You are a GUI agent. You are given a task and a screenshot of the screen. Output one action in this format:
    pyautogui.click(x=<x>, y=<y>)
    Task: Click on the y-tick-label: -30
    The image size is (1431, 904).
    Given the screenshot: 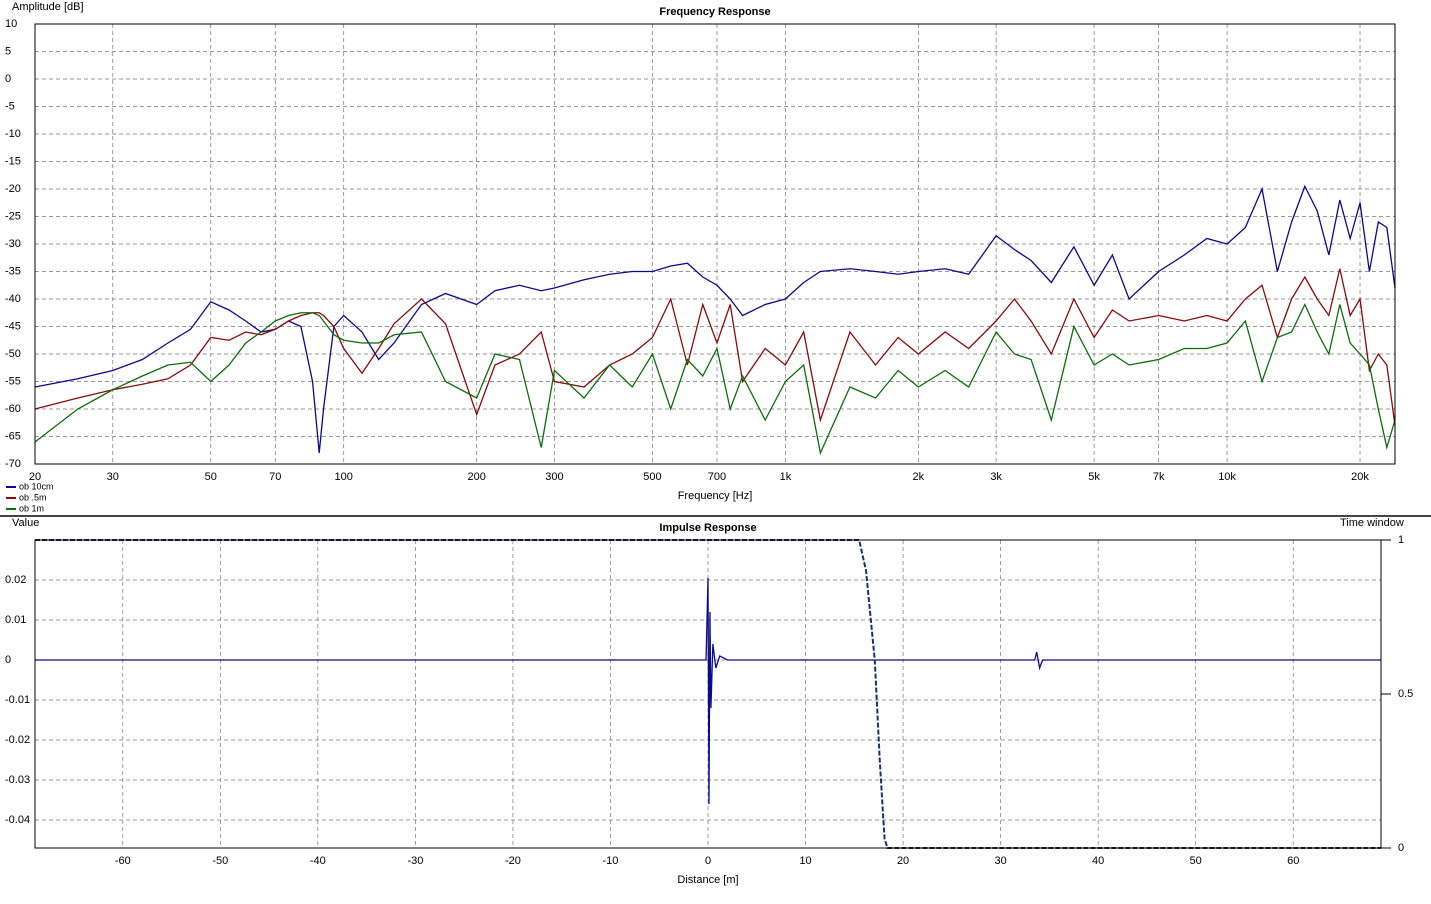 What is the action you would take?
    pyautogui.click(x=13, y=244)
    